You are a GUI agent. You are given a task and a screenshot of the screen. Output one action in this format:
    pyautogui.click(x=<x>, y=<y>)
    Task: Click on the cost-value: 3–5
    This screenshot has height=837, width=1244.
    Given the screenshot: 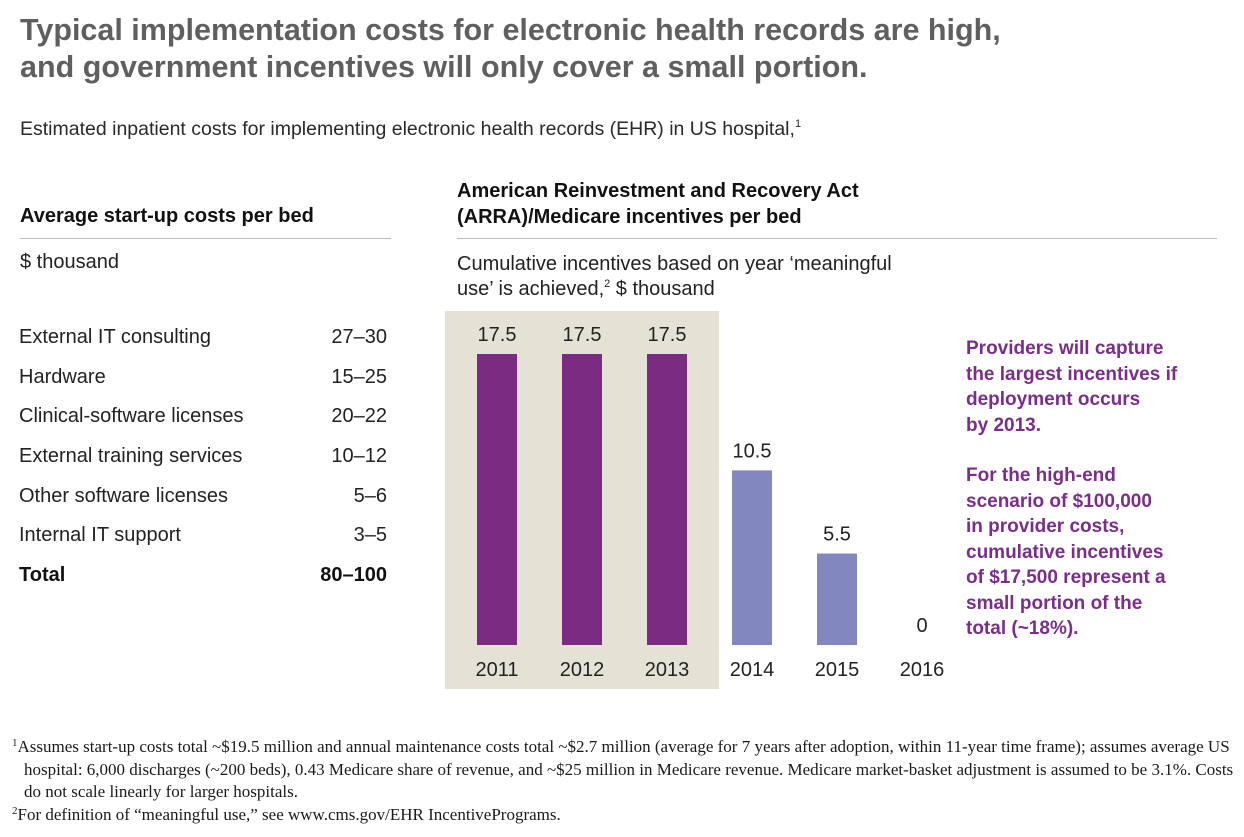 What is the action you would take?
    pyautogui.click(x=370, y=535)
    